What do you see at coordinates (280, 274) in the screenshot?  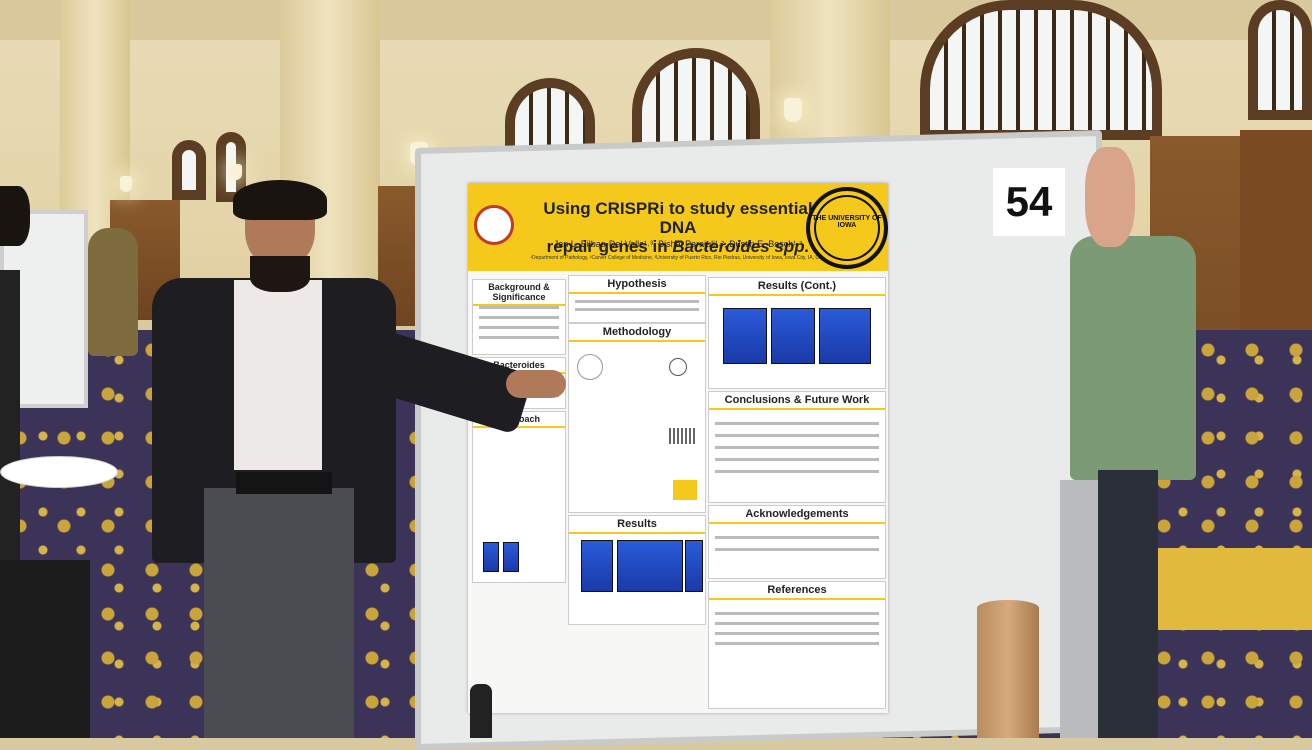 I see `presenter-beard` at bounding box center [280, 274].